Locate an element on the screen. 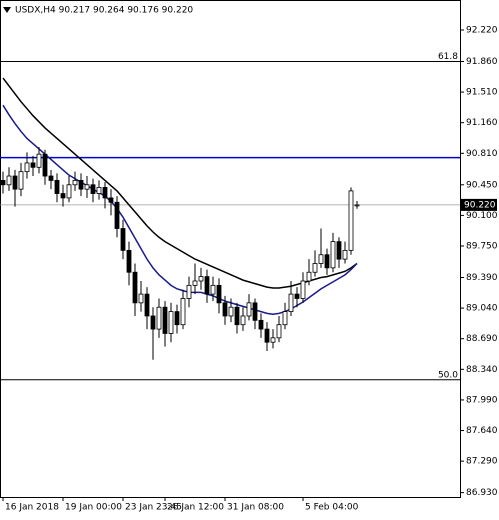  y-tick-label: 90.810 is located at coordinates (482, 154).